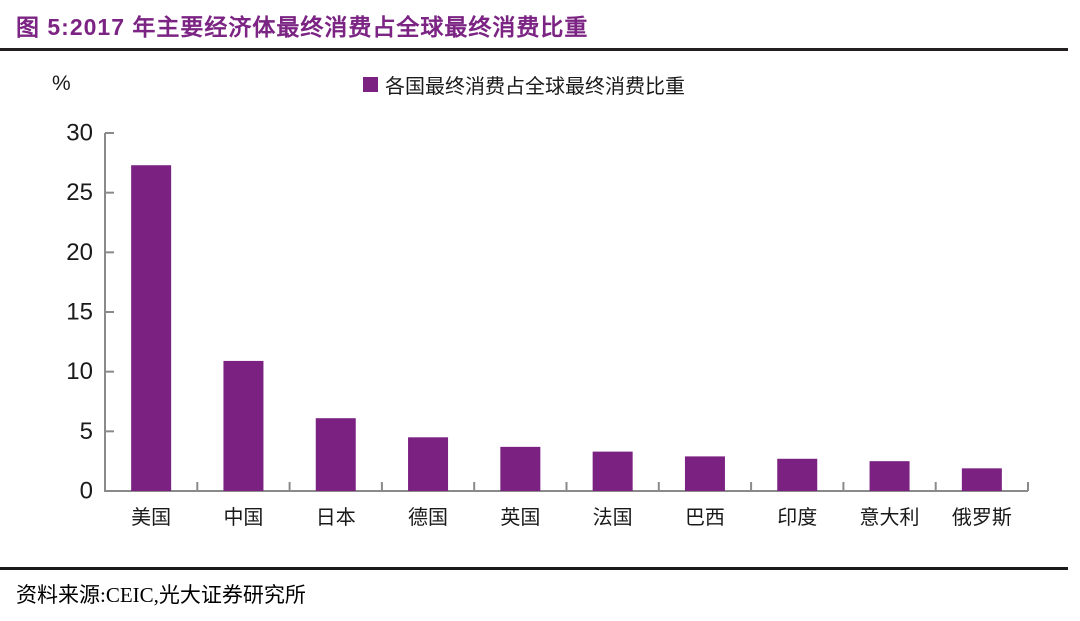  I want to click on bar-俄罗斯, so click(981, 479).